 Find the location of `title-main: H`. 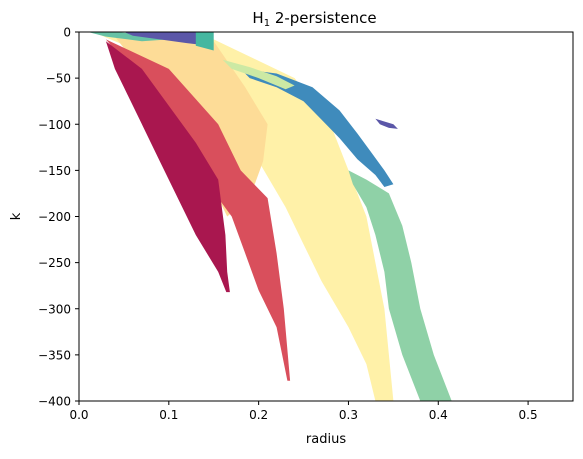

title-main: H is located at coordinates (257, 18).